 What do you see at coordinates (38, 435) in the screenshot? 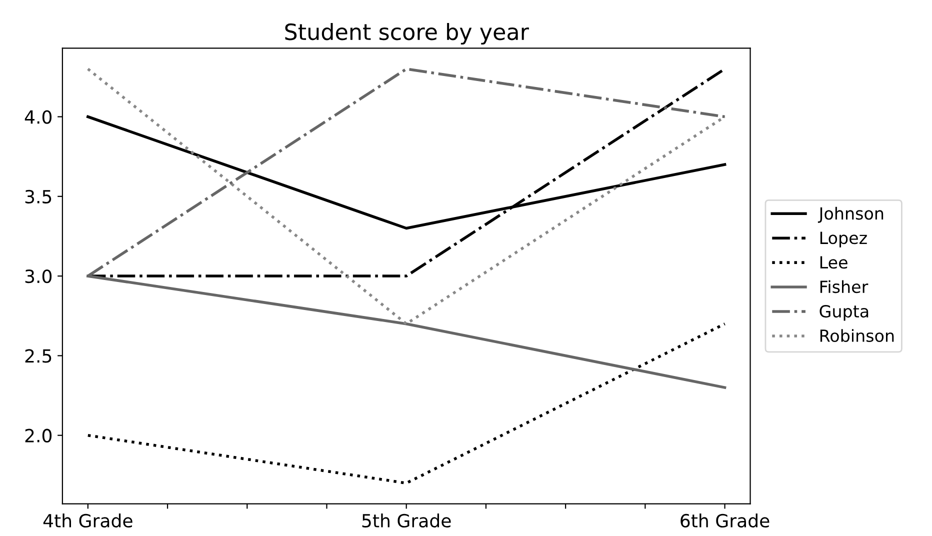
I see `y-tick-label: 2.0` at bounding box center [38, 435].